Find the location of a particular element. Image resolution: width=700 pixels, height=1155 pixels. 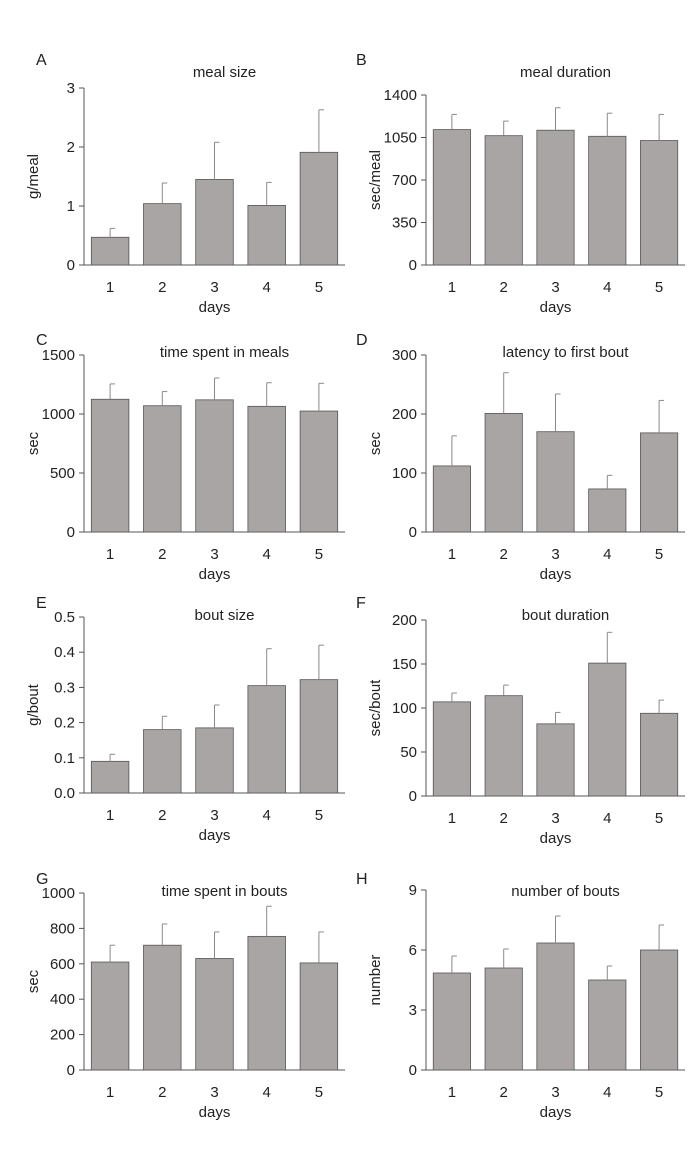

chart-title: latency to first bout is located at coordinates (566, 352).